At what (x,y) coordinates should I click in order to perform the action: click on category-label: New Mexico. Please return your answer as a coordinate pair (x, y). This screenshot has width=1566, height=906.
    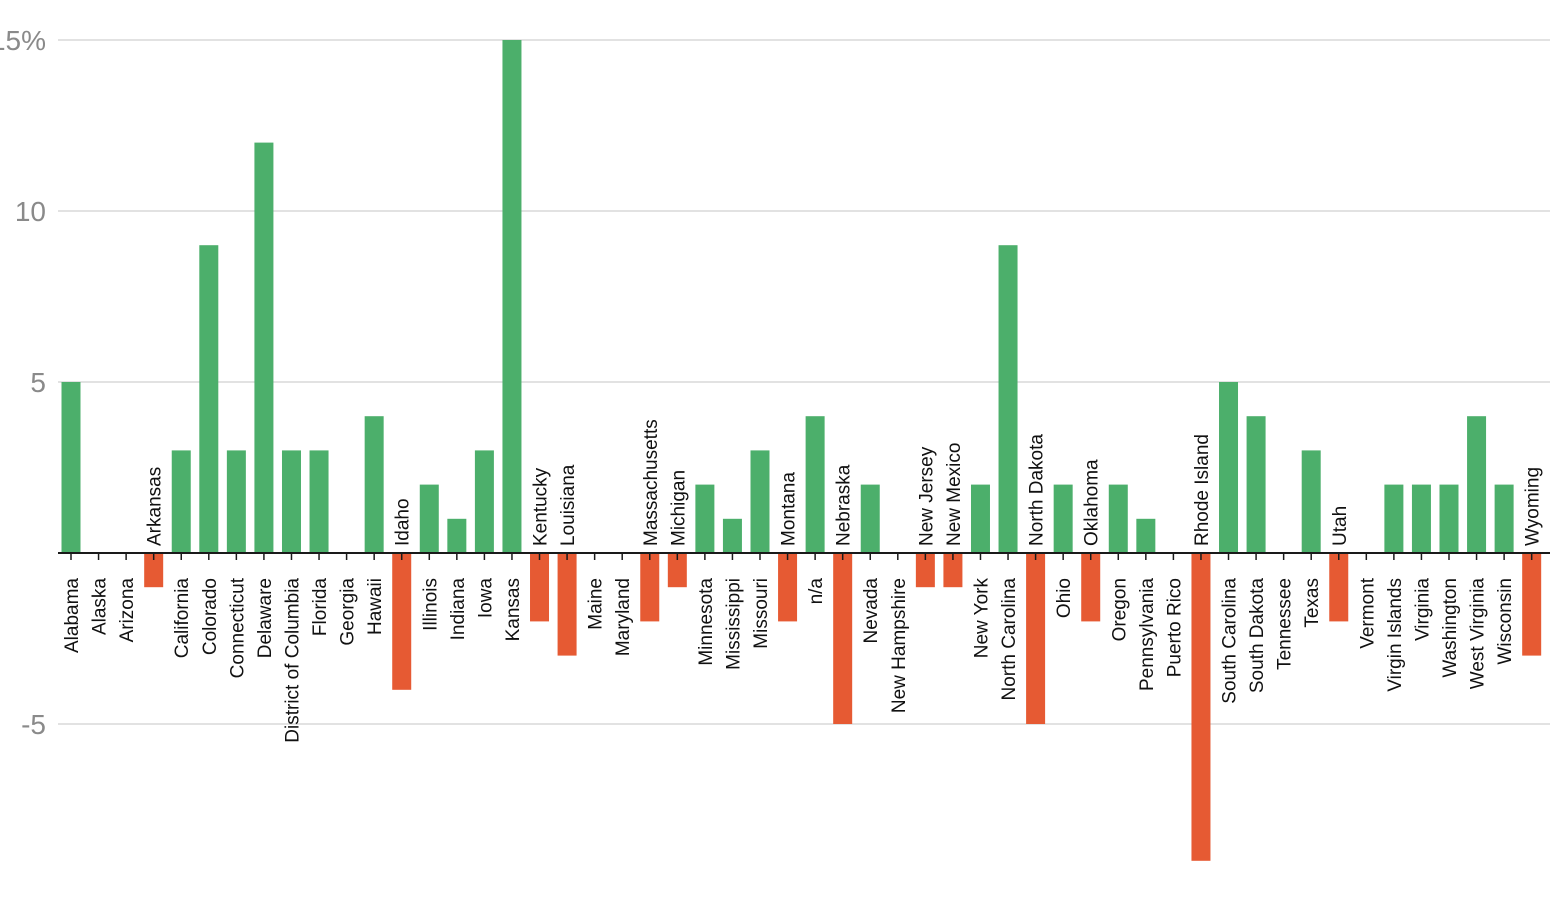
    Looking at the image, I should click on (954, 494).